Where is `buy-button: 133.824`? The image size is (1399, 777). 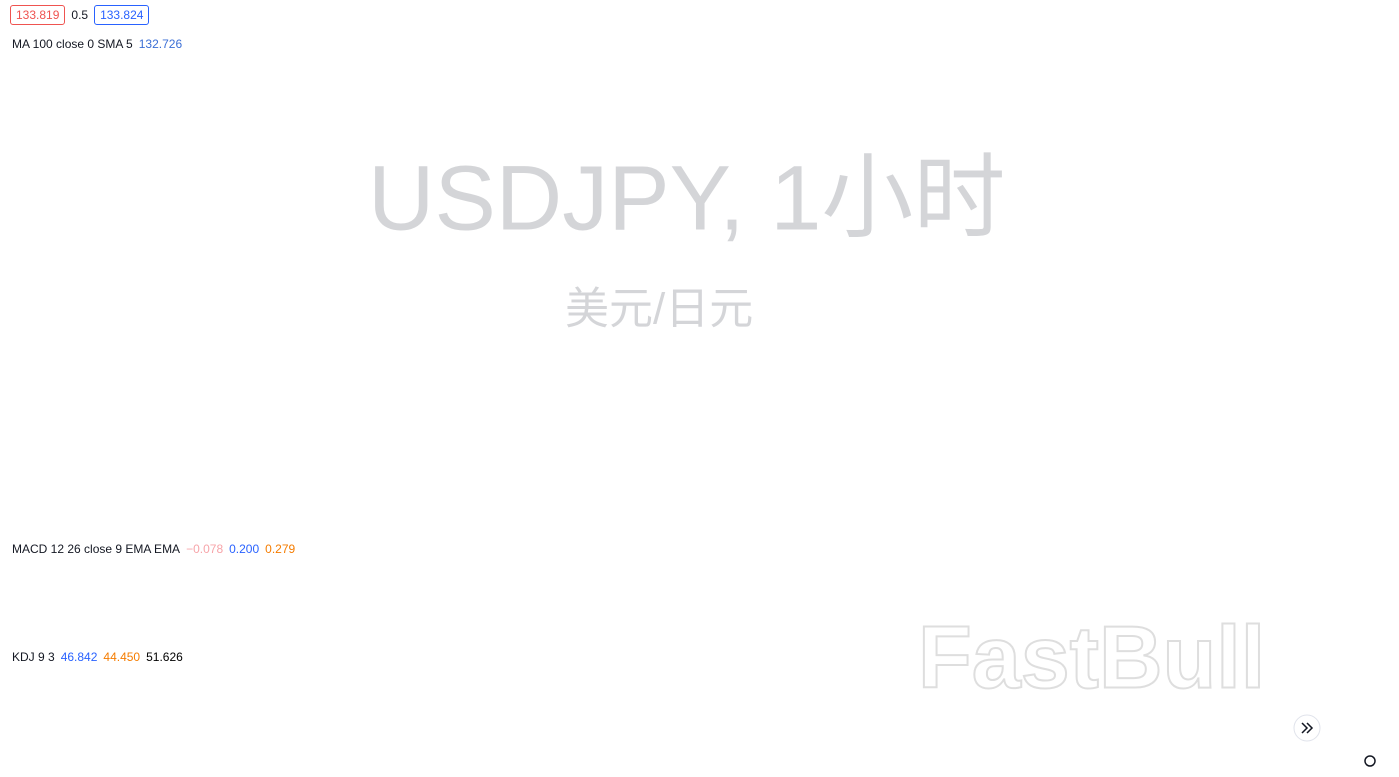
buy-button: 133.824 is located at coordinates (122, 15).